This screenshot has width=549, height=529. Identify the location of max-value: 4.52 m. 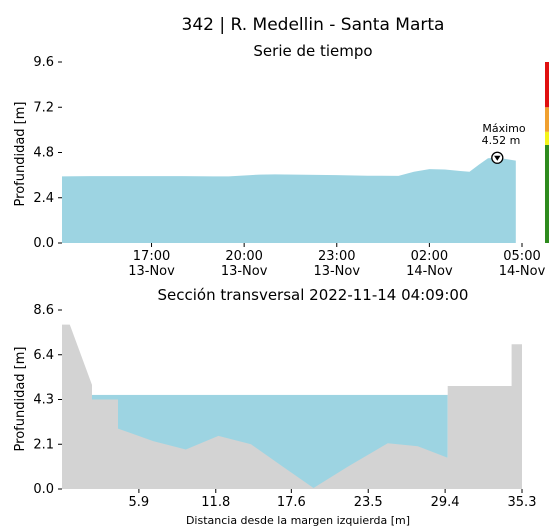
(501, 140).